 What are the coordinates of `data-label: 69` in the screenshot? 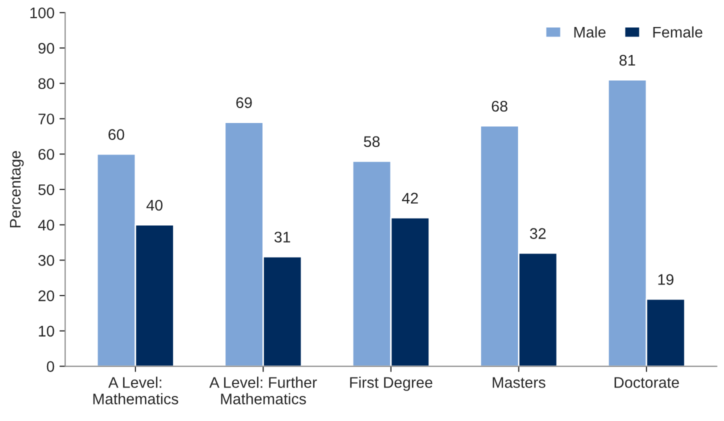 It's located at (244, 102).